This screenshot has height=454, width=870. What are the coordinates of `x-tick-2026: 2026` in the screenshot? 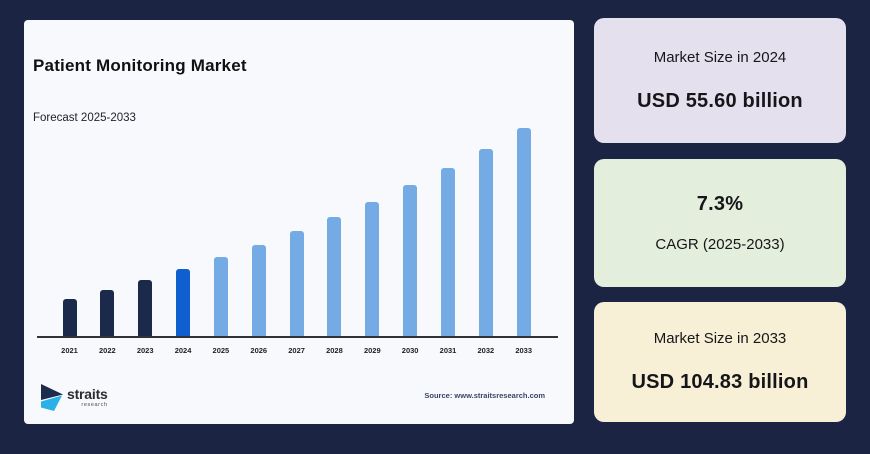 It's located at (259, 350).